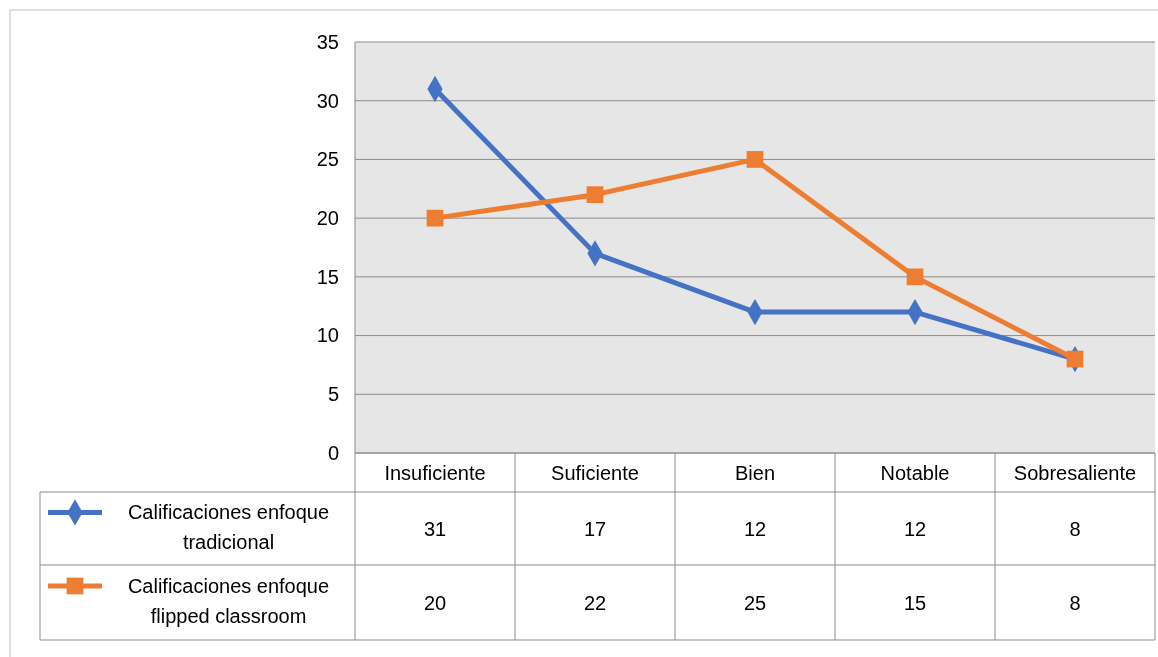 The height and width of the screenshot is (657, 1158). Describe the element at coordinates (333, 452) in the screenshot. I see `y-tick-label: 0` at that location.